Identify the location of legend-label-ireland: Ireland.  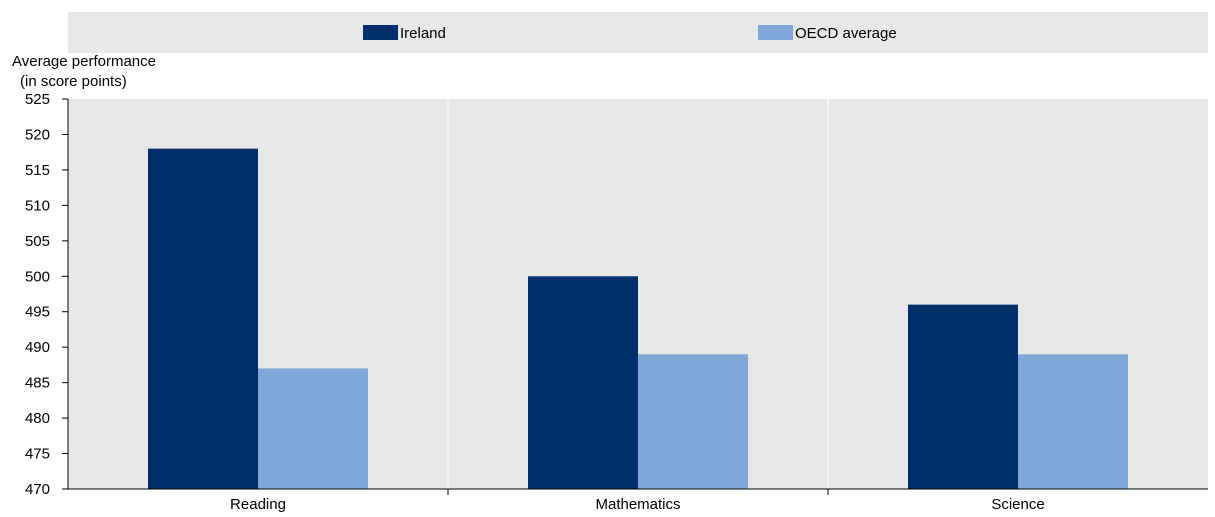
(423, 33).